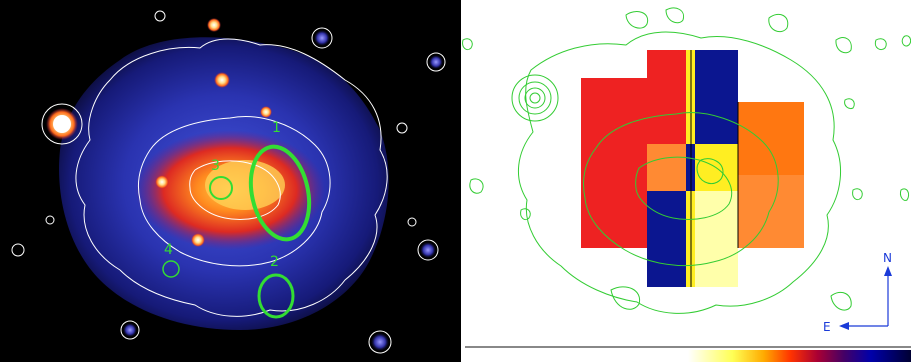 This screenshot has height=362, width=911. Describe the element at coordinates (171, 269) in the screenshot. I see `region-4-ellipse` at that location.